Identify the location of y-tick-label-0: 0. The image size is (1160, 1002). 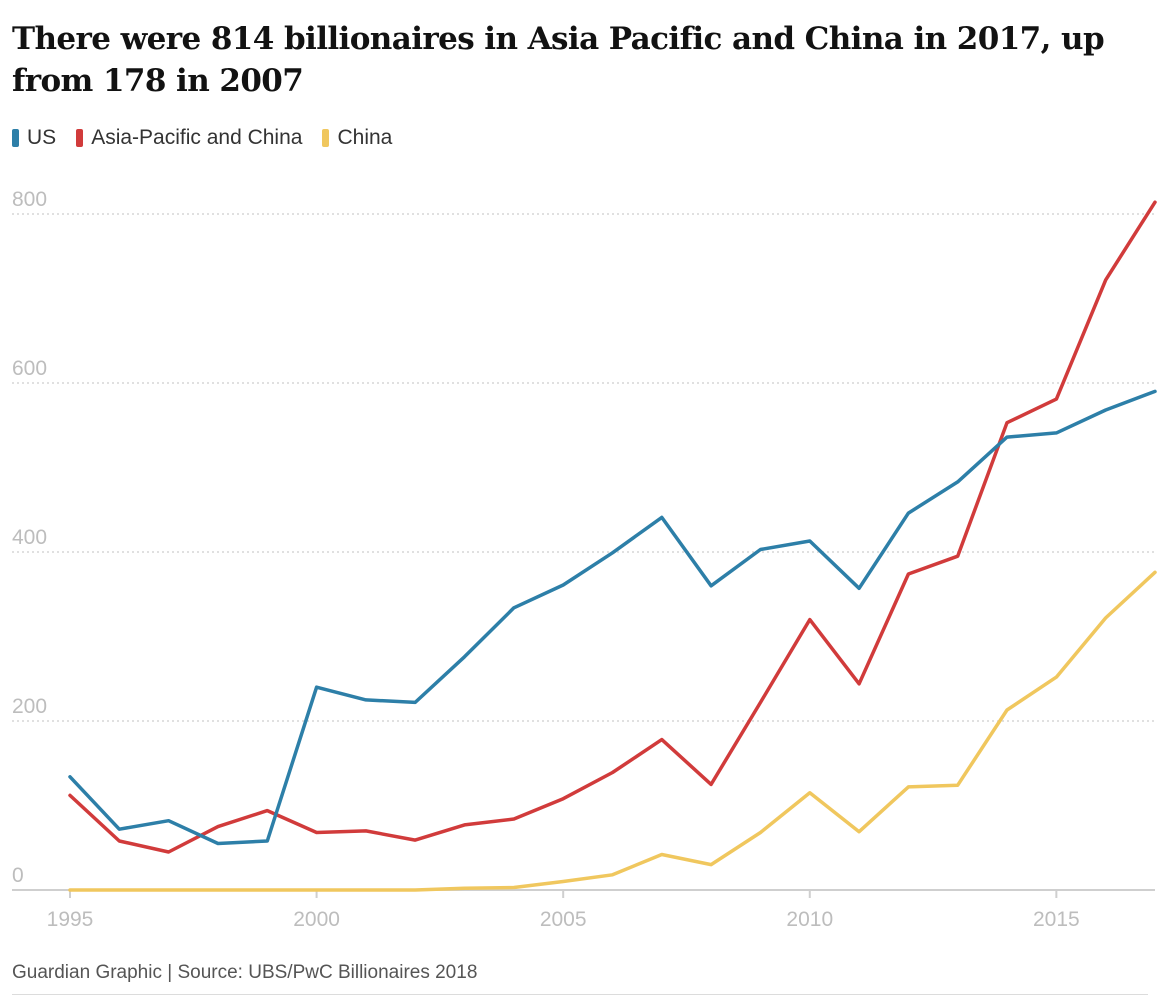
(18, 875).